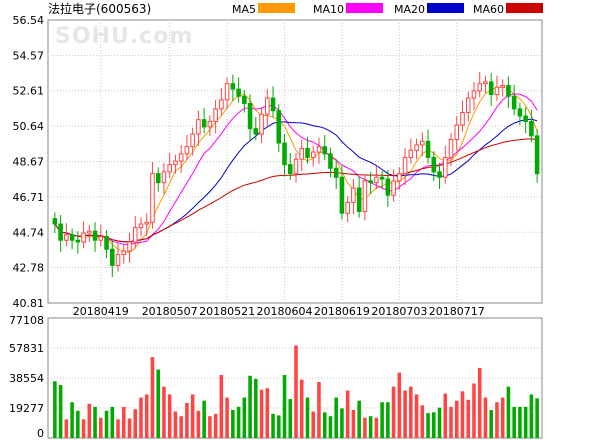 The height and width of the screenshot is (440, 600). I want to click on legend-label-ma5: MA5, so click(244, 9).